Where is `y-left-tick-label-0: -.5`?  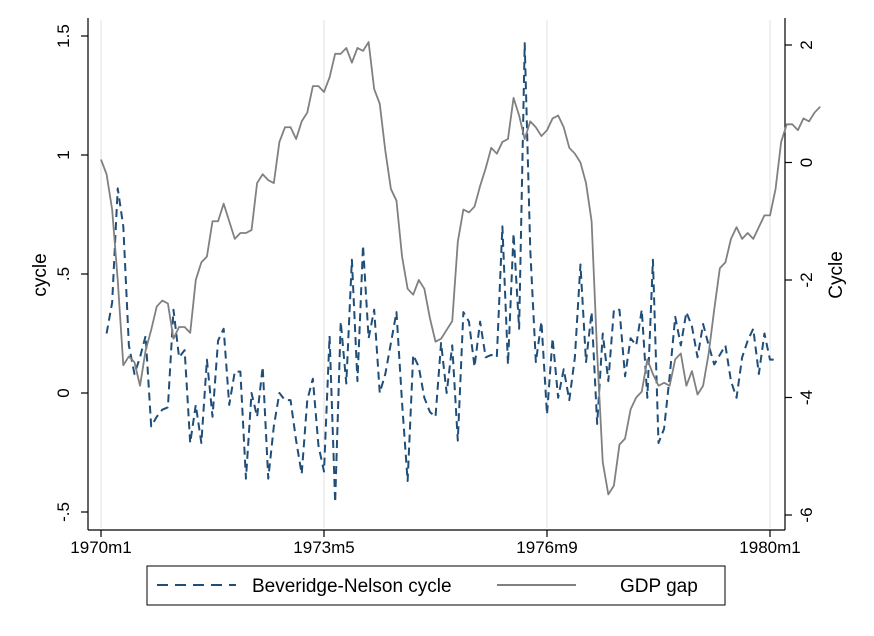 y-left-tick-label-0: -.5 is located at coordinates (63, 512).